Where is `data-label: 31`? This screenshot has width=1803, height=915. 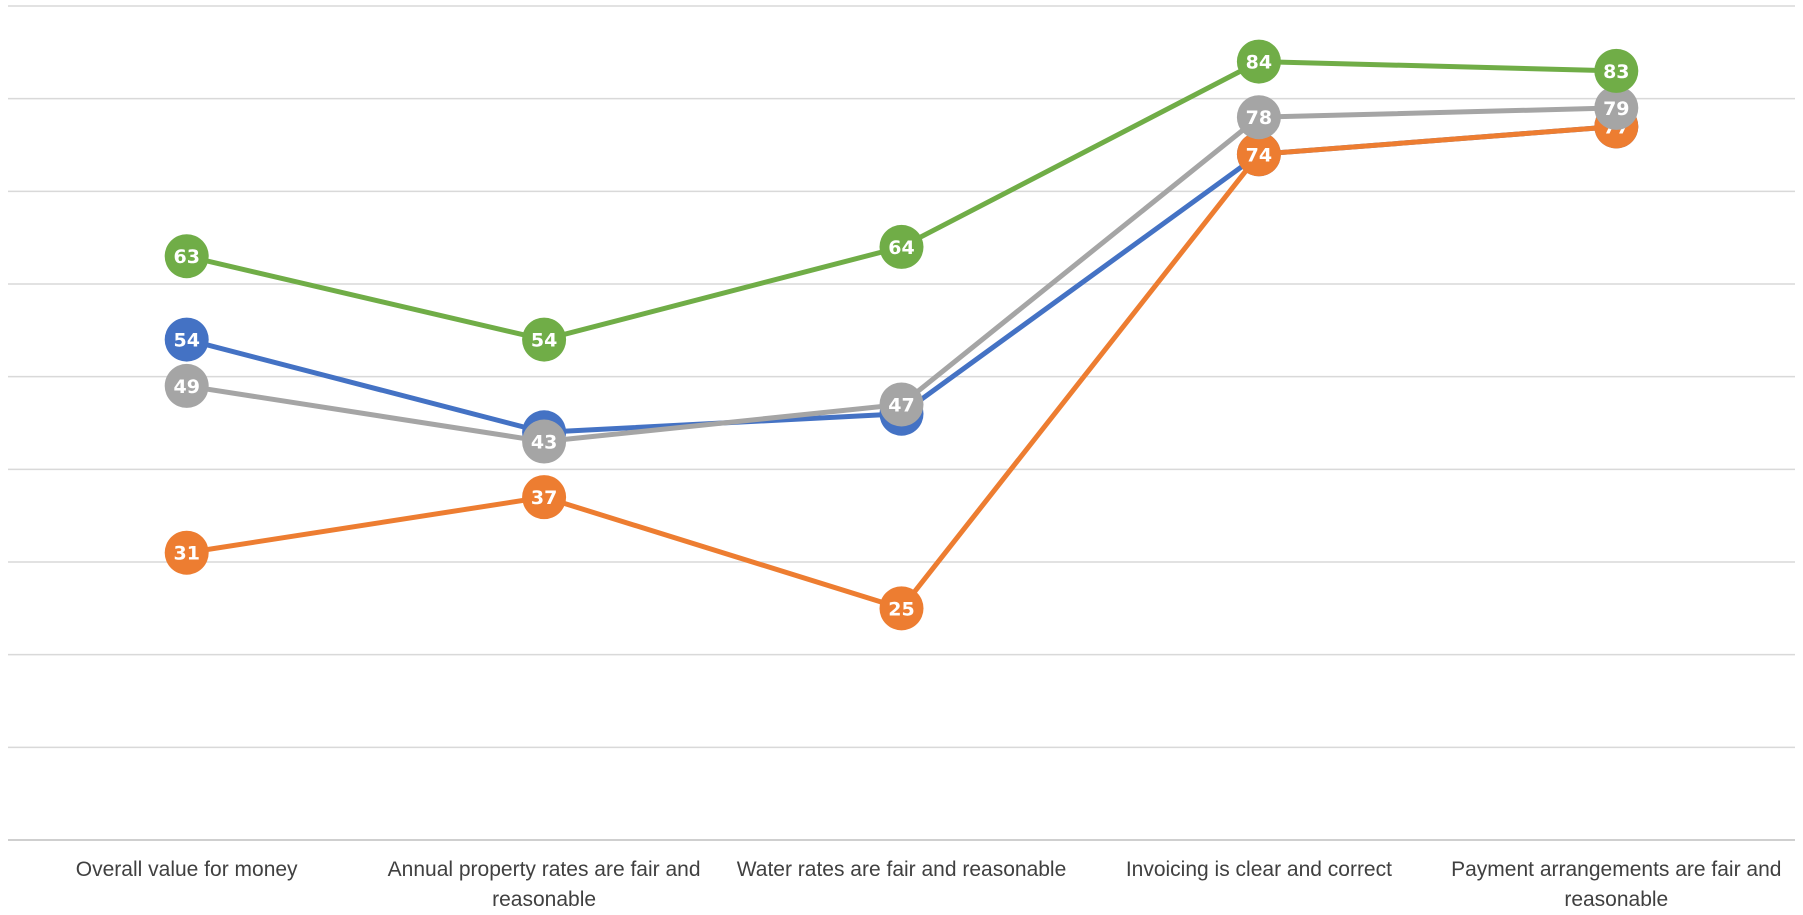 data-label: 31 is located at coordinates (186, 554).